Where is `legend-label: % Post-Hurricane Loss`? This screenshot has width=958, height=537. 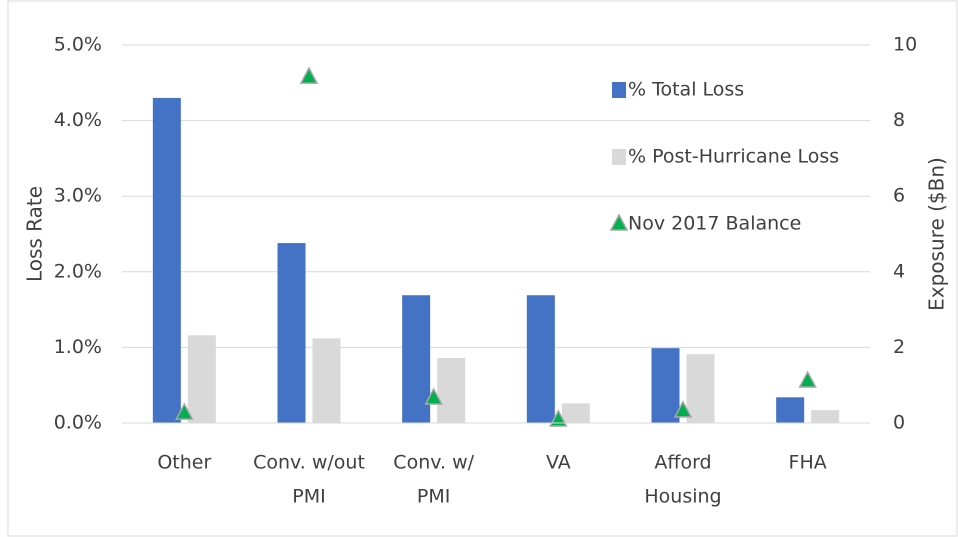 legend-label: % Post-Hurricane Loss is located at coordinates (733, 157).